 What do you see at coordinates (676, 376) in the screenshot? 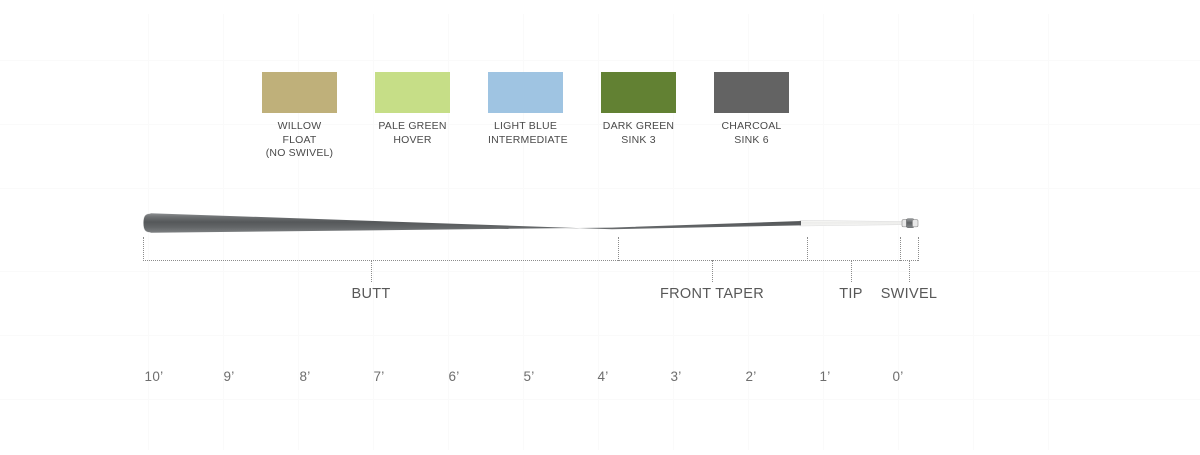
I see `axis-tick-3: 3’` at bounding box center [676, 376].